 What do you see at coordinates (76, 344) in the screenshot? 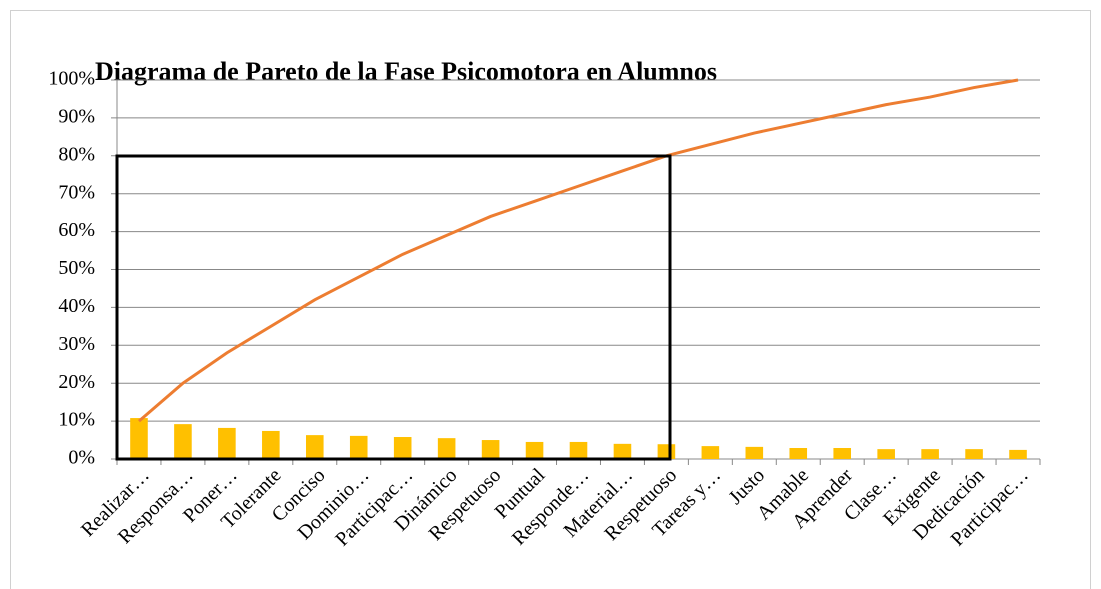
I see `y-tick-label: 30%` at bounding box center [76, 344].